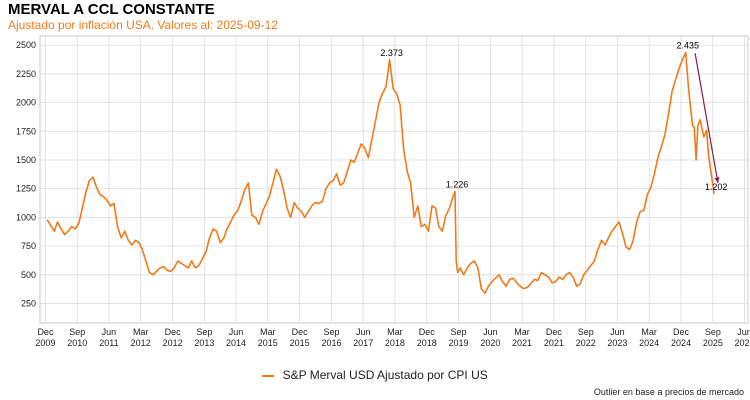 Image resolution: width=750 pixels, height=400 pixels. What do you see at coordinates (490, 343) in the screenshot?
I see `x-tick-label: 2020` at bounding box center [490, 343].